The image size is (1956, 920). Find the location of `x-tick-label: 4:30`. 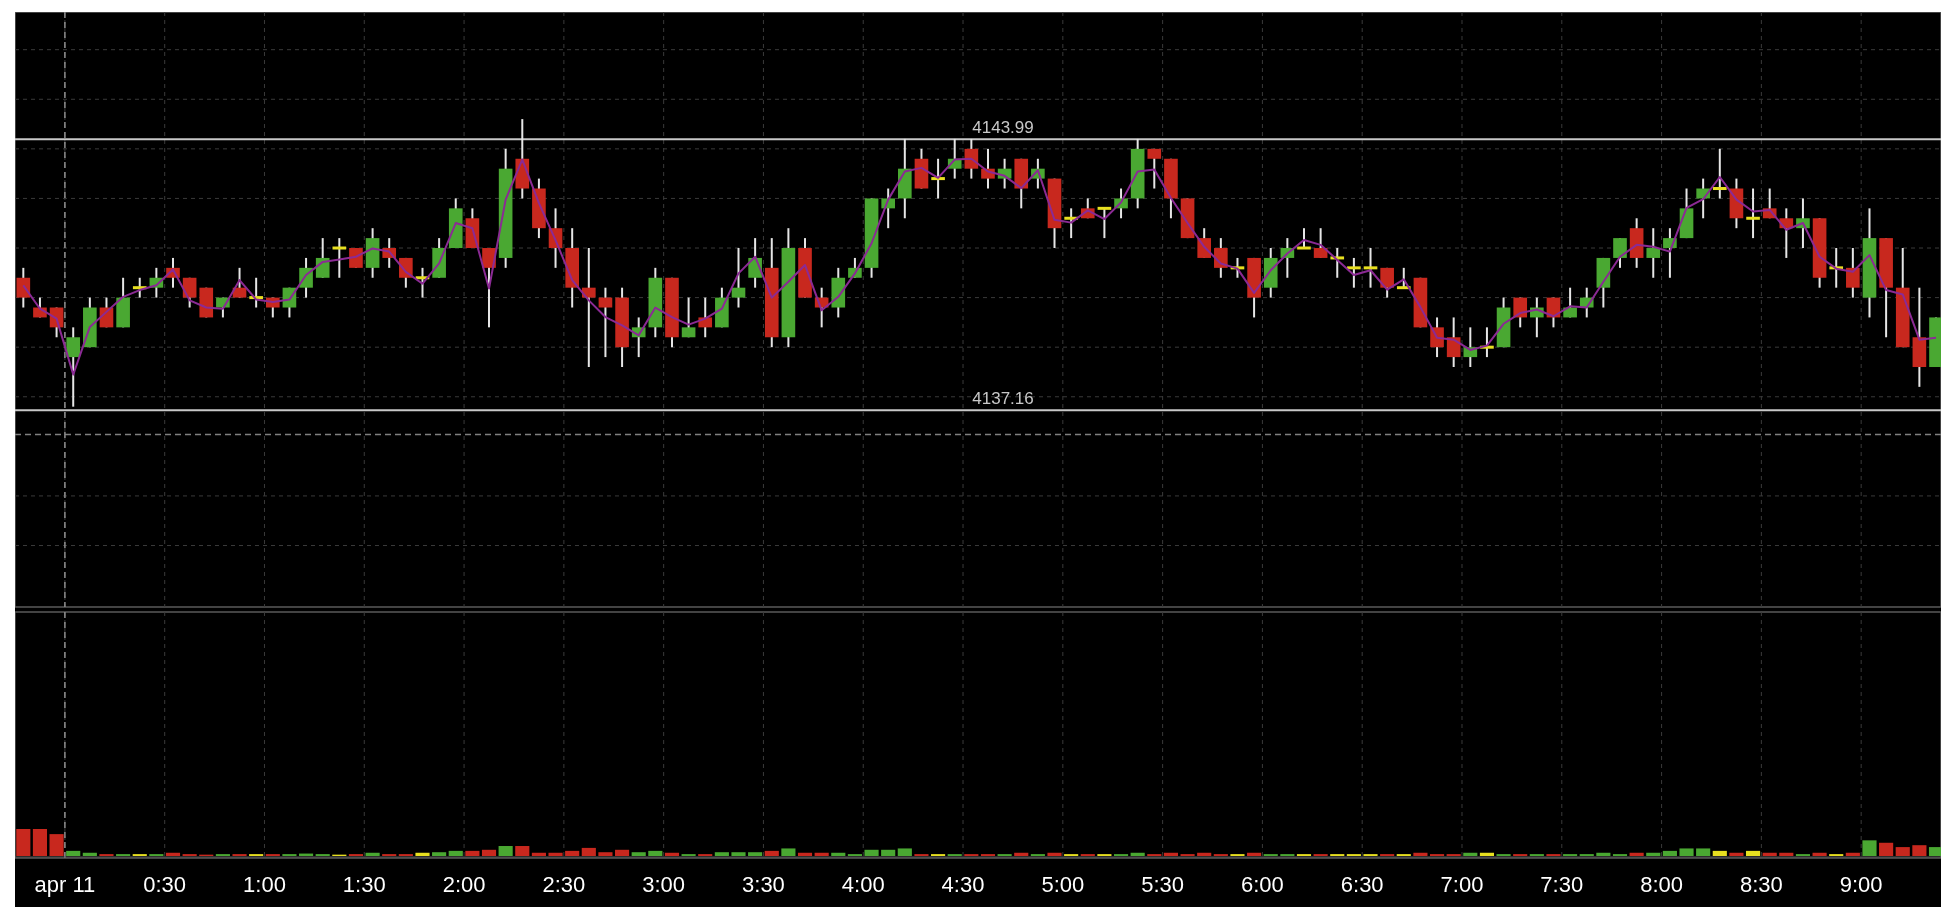

x-tick-label: 4:30 is located at coordinates (963, 884).